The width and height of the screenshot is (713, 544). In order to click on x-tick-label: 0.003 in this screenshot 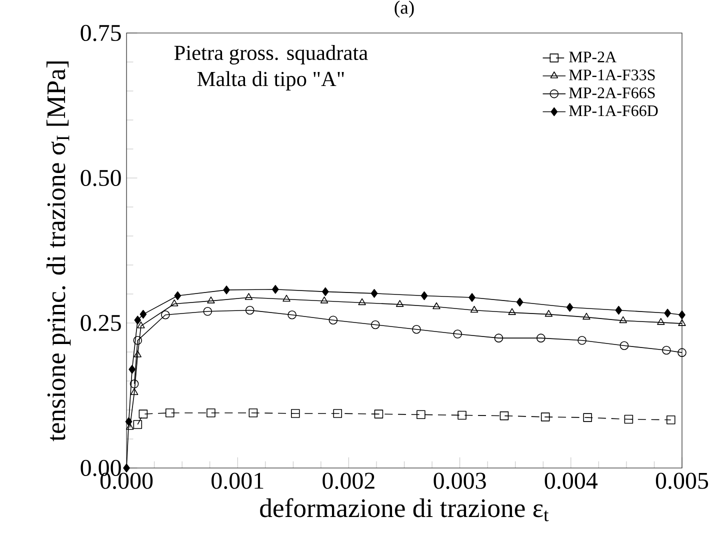, I will do `click(460, 481)`.